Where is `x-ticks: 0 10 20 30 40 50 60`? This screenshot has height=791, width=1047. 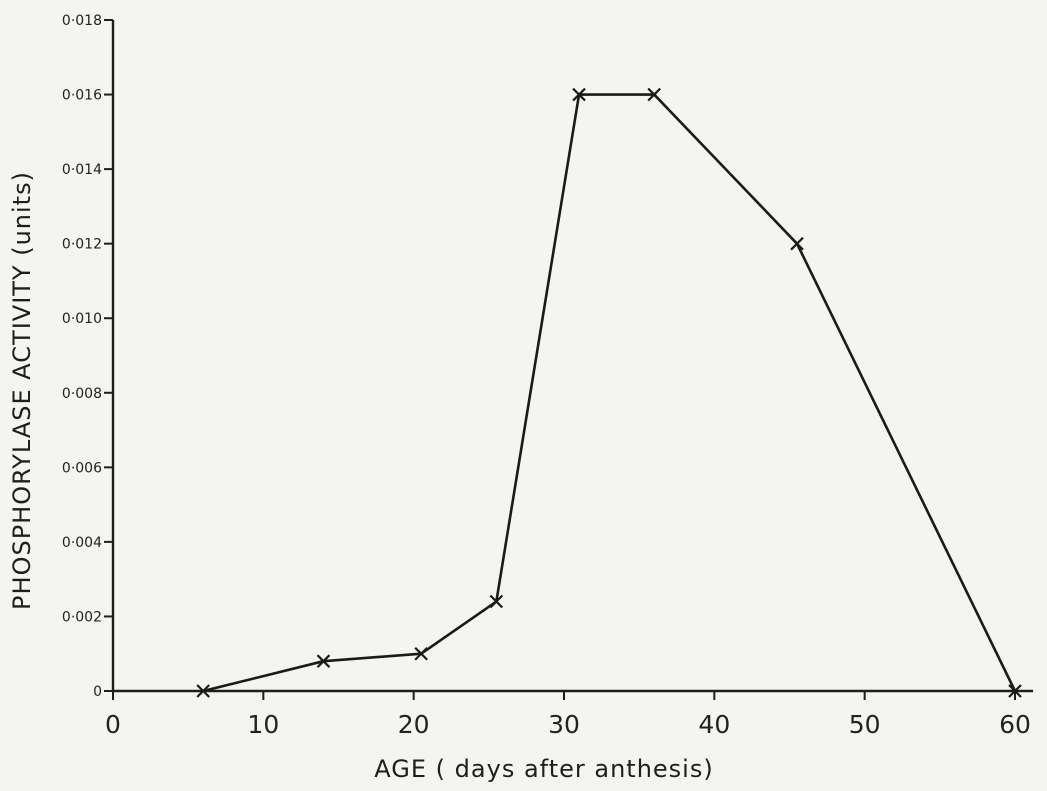
x-ticks: 0 10 20 30 40 50 60 is located at coordinates (568, 715).